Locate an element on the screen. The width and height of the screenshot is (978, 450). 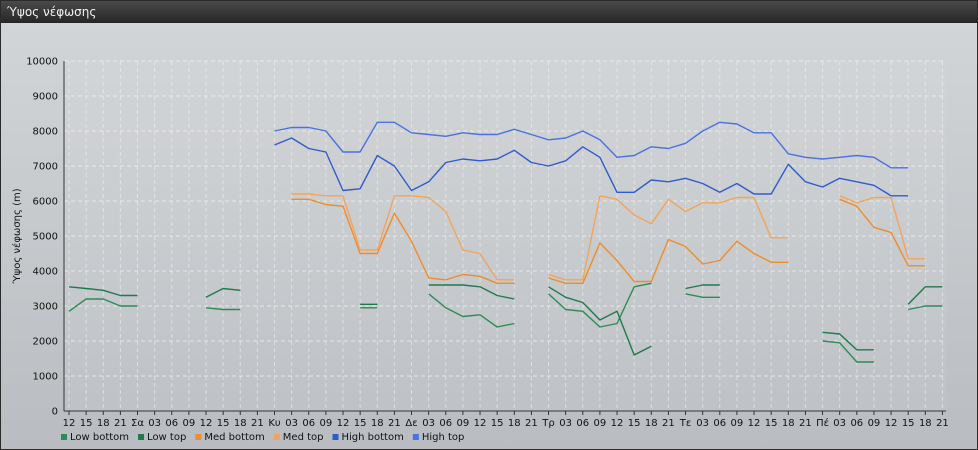
x-tick-label: Τε is located at coordinates (685, 423).